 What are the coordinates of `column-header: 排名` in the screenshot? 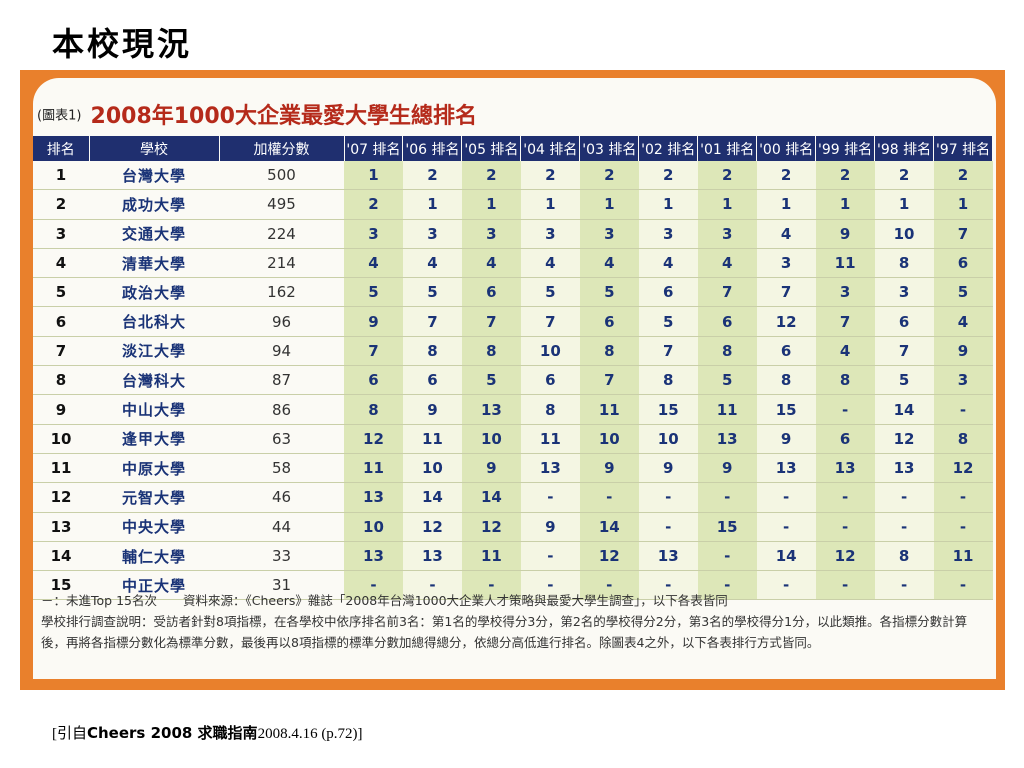 It's located at (61, 148).